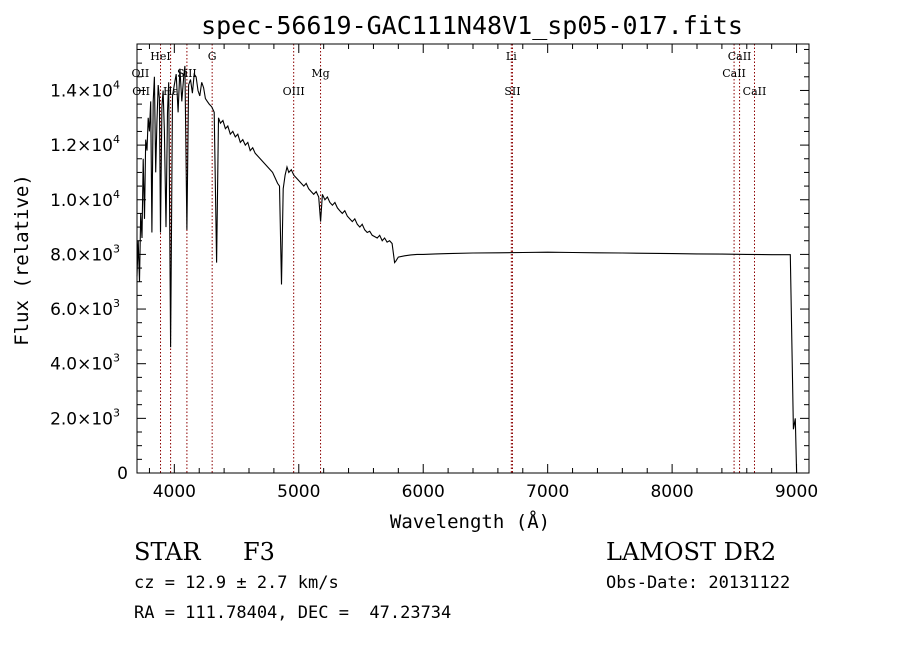 The height and width of the screenshot is (649, 900). Describe the element at coordinates (423, 492) in the screenshot. I see `x-tick-label: 6000` at that location.